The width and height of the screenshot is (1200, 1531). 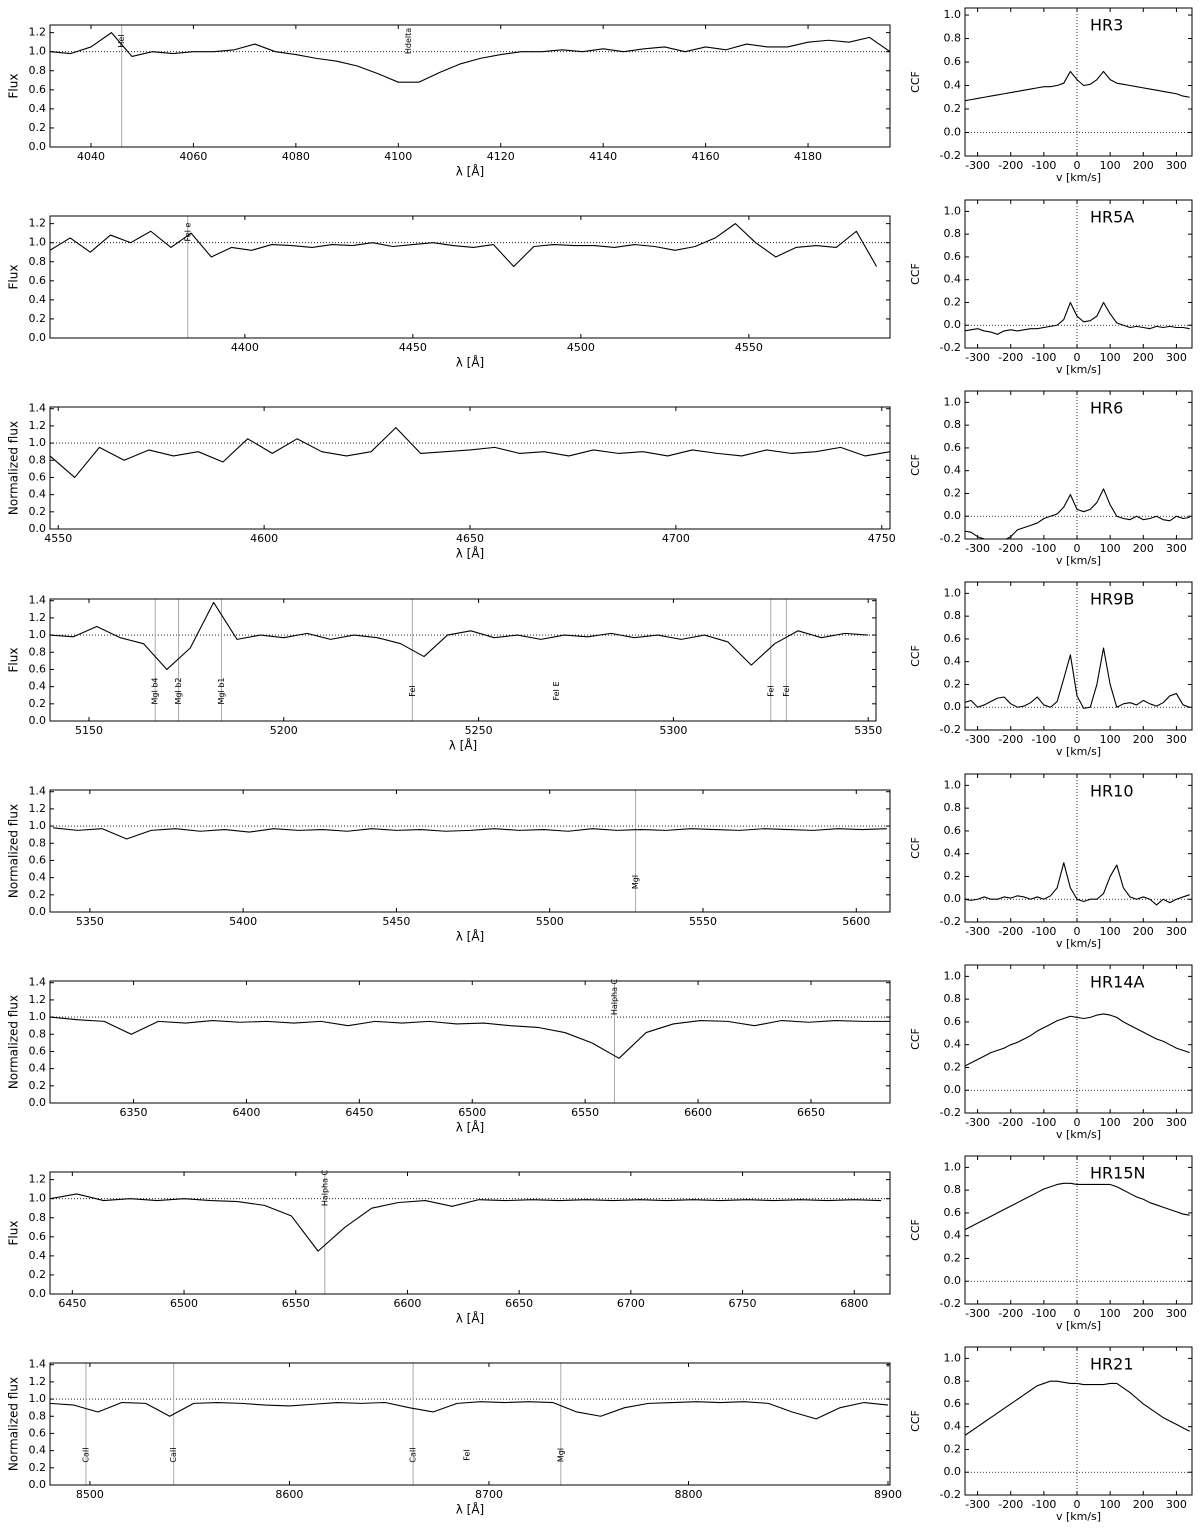 What do you see at coordinates (614, 996) in the screenshot?
I see `line-label: Halpha C` at bounding box center [614, 996].